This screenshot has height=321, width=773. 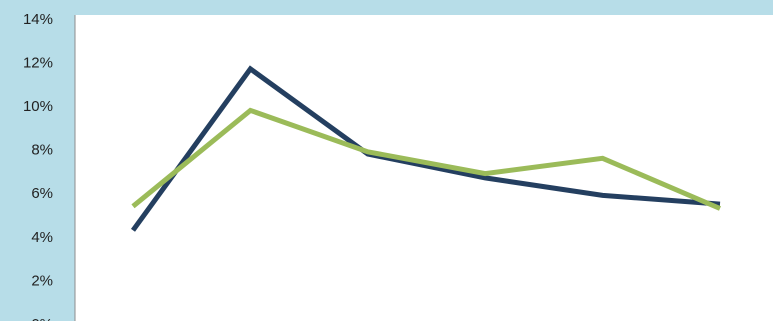 What do you see at coordinates (42, 280) in the screenshot?
I see `y-tick-label: 2%` at bounding box center [42, 280].